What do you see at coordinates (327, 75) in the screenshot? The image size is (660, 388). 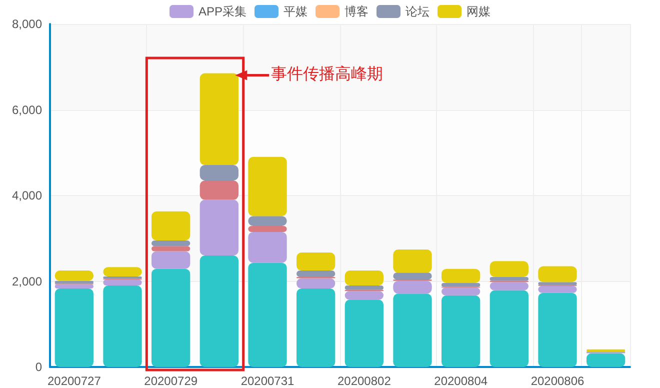 I see `annotation: 事件传播高峰期` at bounding box center [327, 75].